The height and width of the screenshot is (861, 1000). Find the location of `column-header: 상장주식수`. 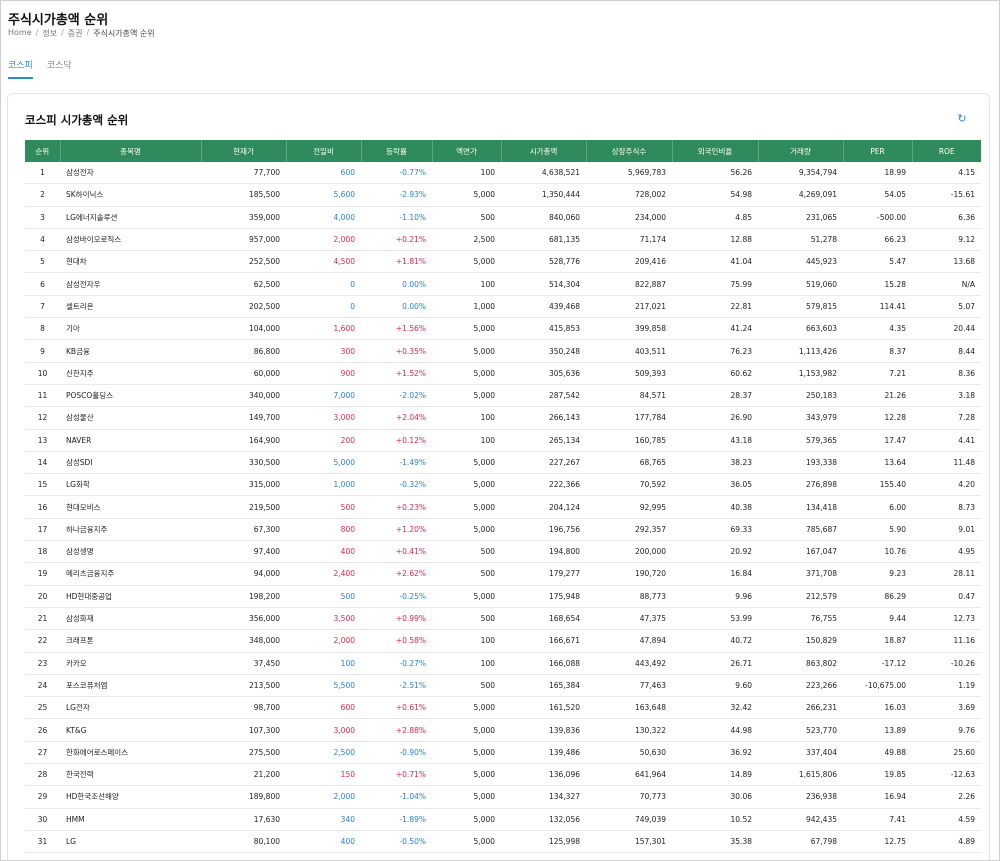

column-header: 상장주식수 is located at coordinates (629, 151).